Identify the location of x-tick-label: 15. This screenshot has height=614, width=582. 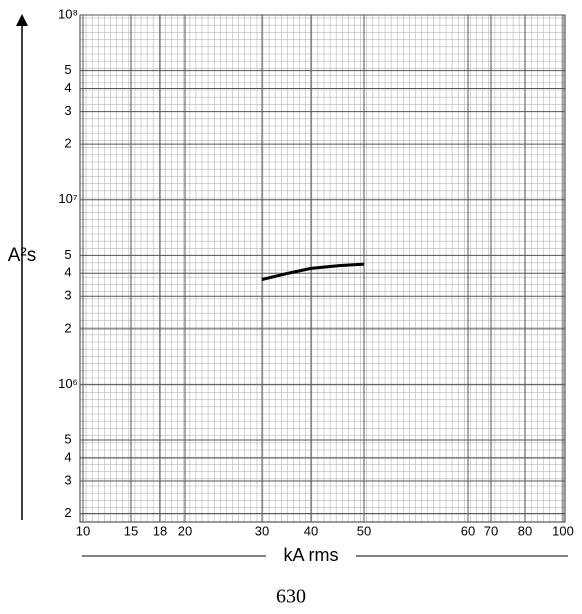
(131, 530).